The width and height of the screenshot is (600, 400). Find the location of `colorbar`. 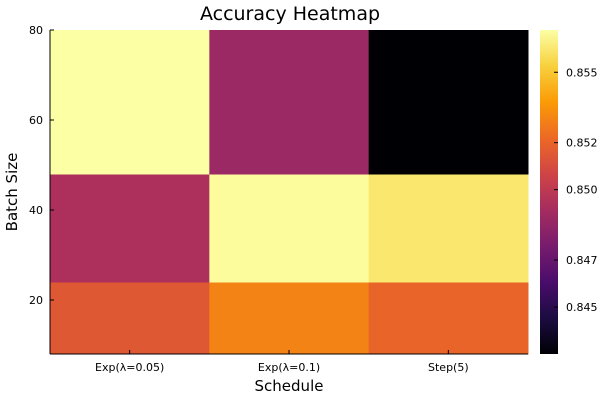

colorbar is located at coordinates (549, 192).